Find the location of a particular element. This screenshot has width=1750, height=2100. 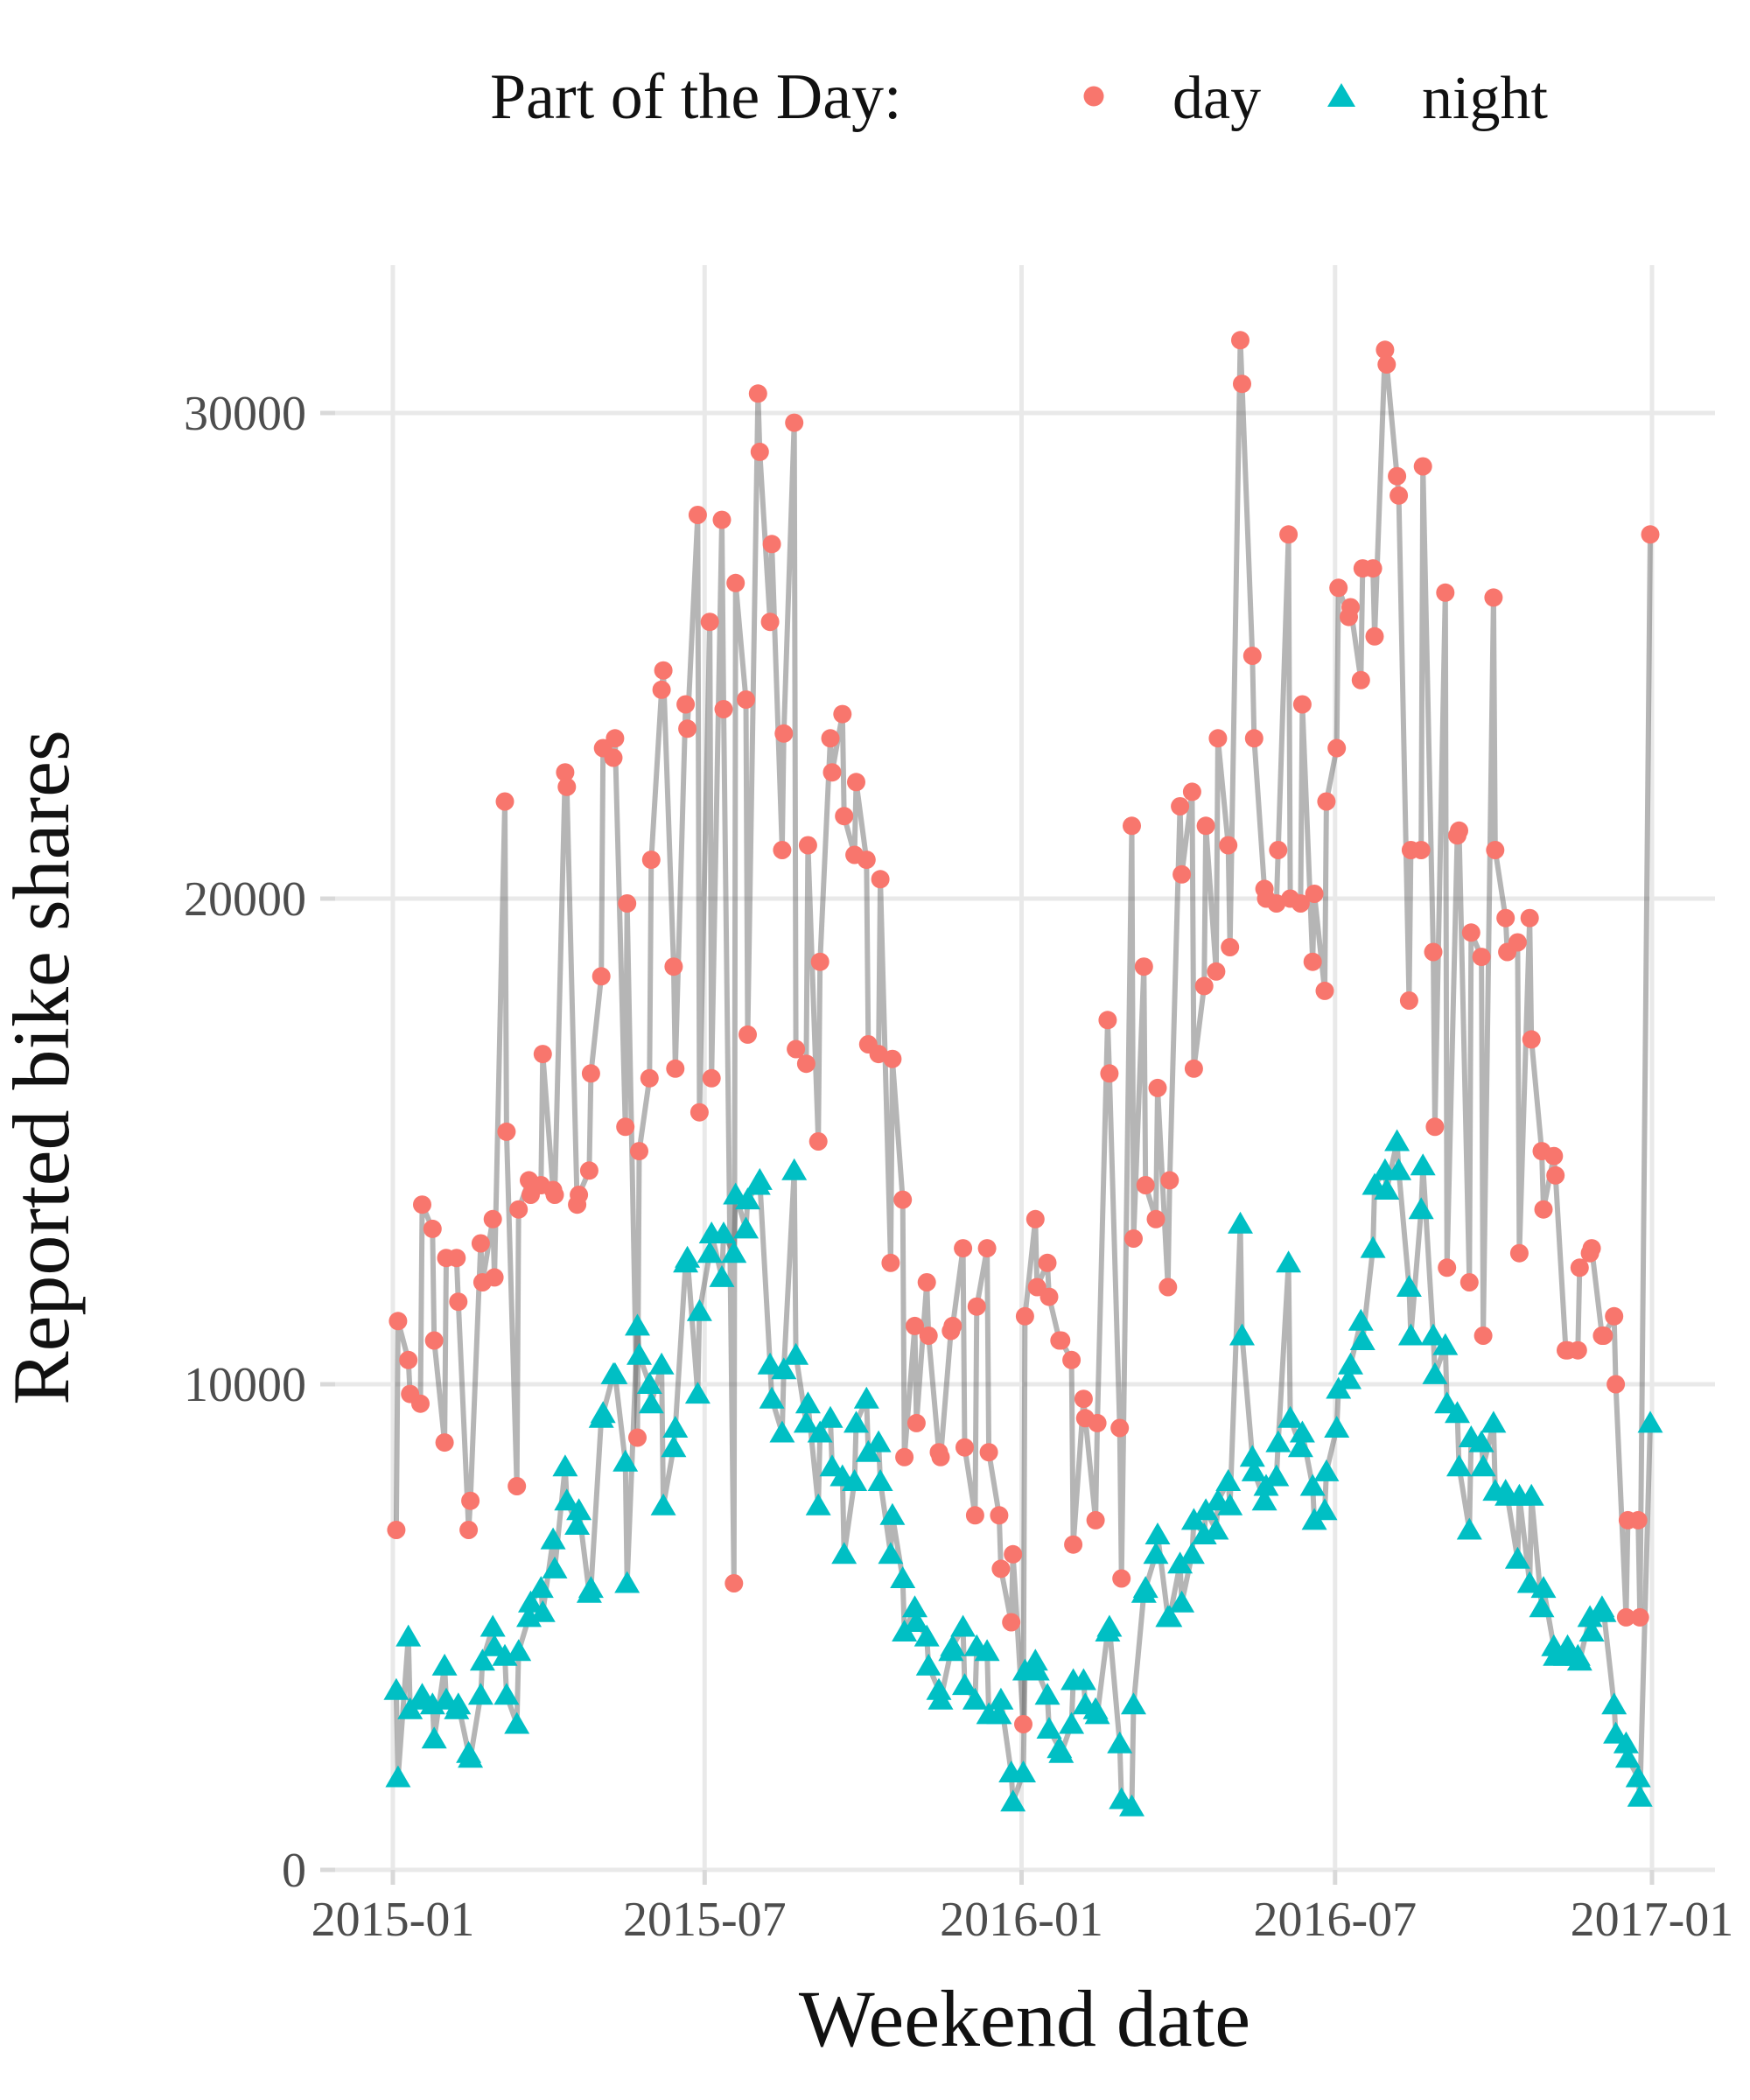

legend-night-label: night is located at coordinates (1485, 98).